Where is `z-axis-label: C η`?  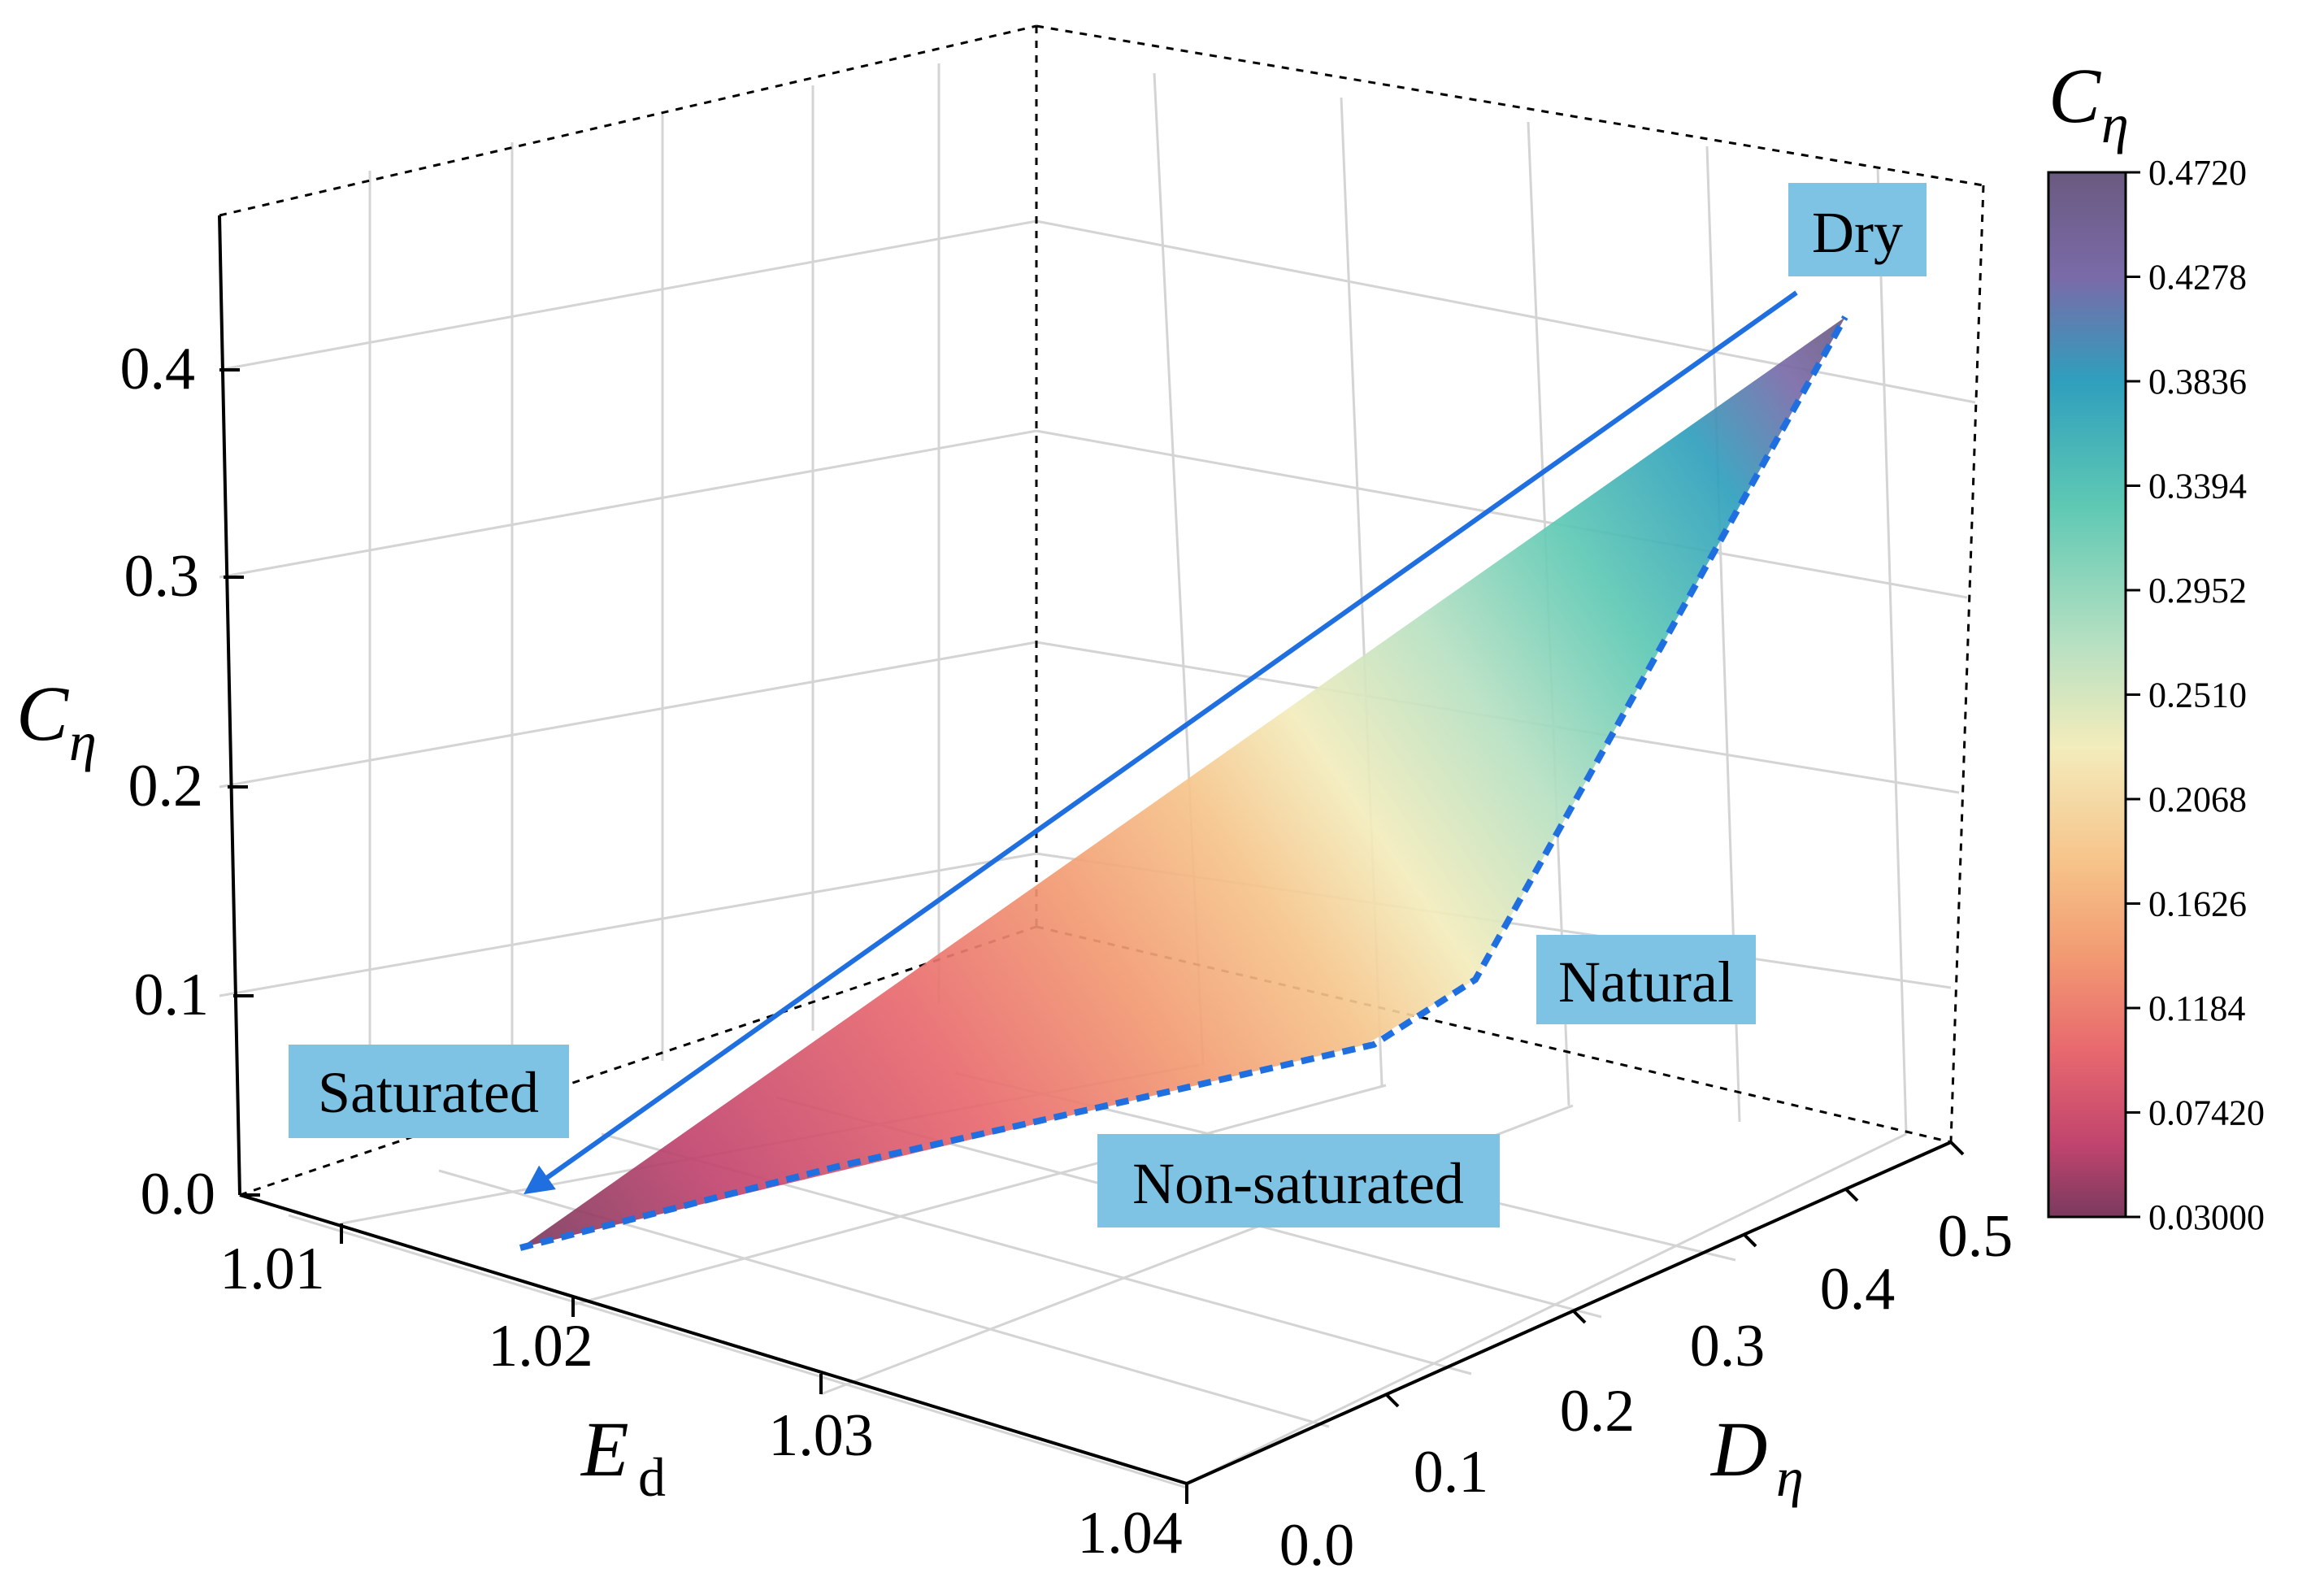
z-axis-label: C η is located at coordinates (56, 721).